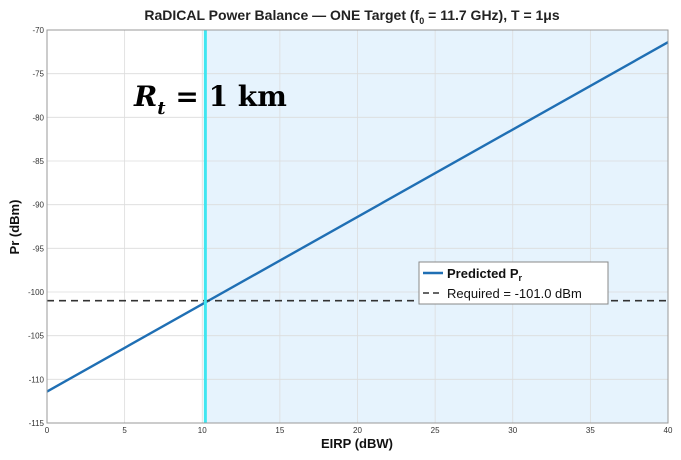 The width and height of the screenshot is (681, 460). I want to click on x-tick-label: 40, so click(668, 430).